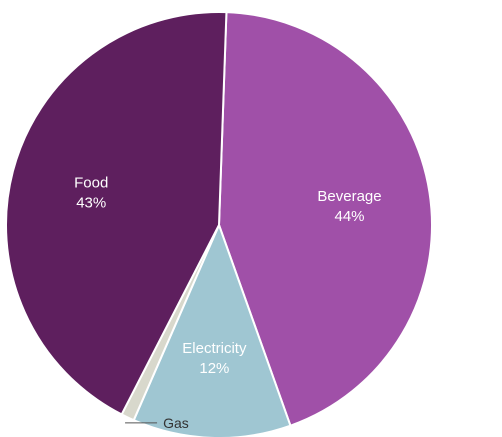 The height and width of the screenshot is (437, 502). Describe the element at coordinates (91, 203) in the screenshot. I see `slice-value-food: 43%` at that location.